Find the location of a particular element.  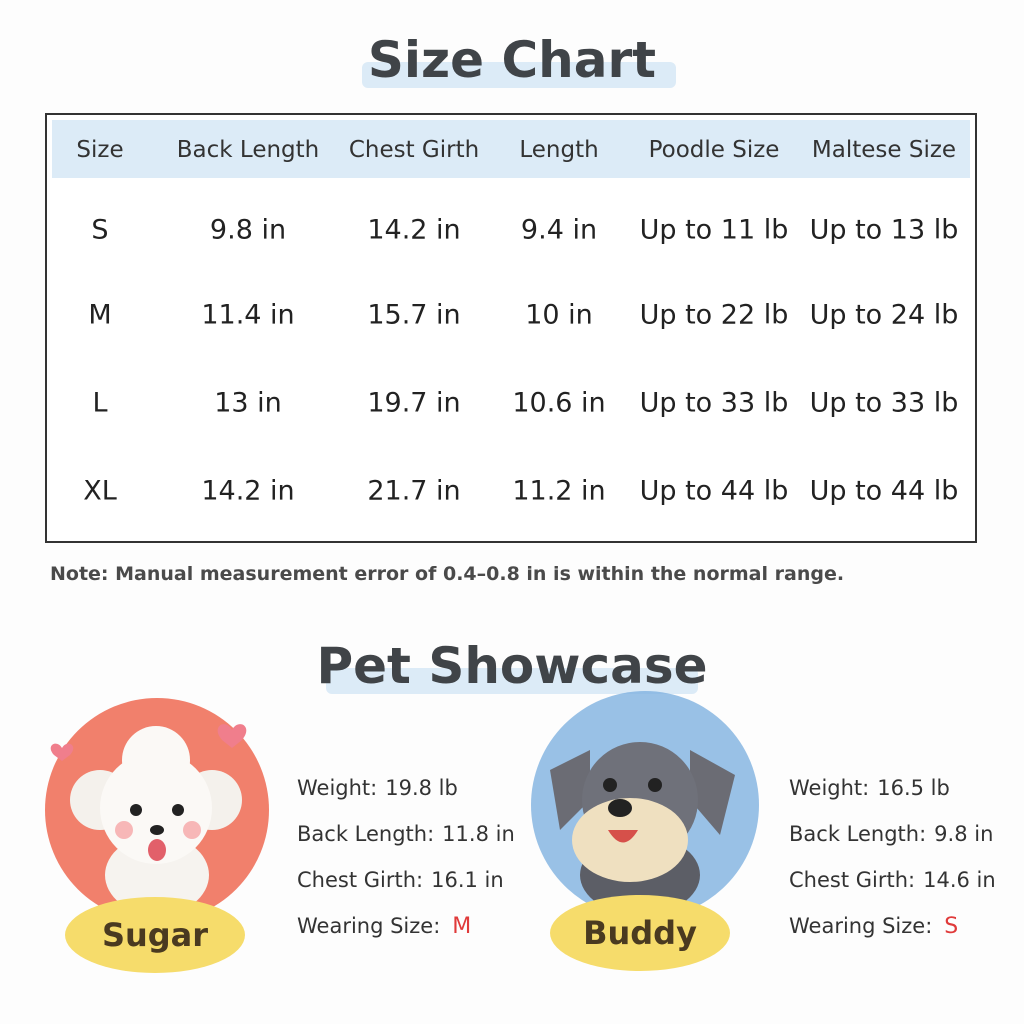

detail-row: Chest Girth: 14.6 in is located at coordinates (892, 880).